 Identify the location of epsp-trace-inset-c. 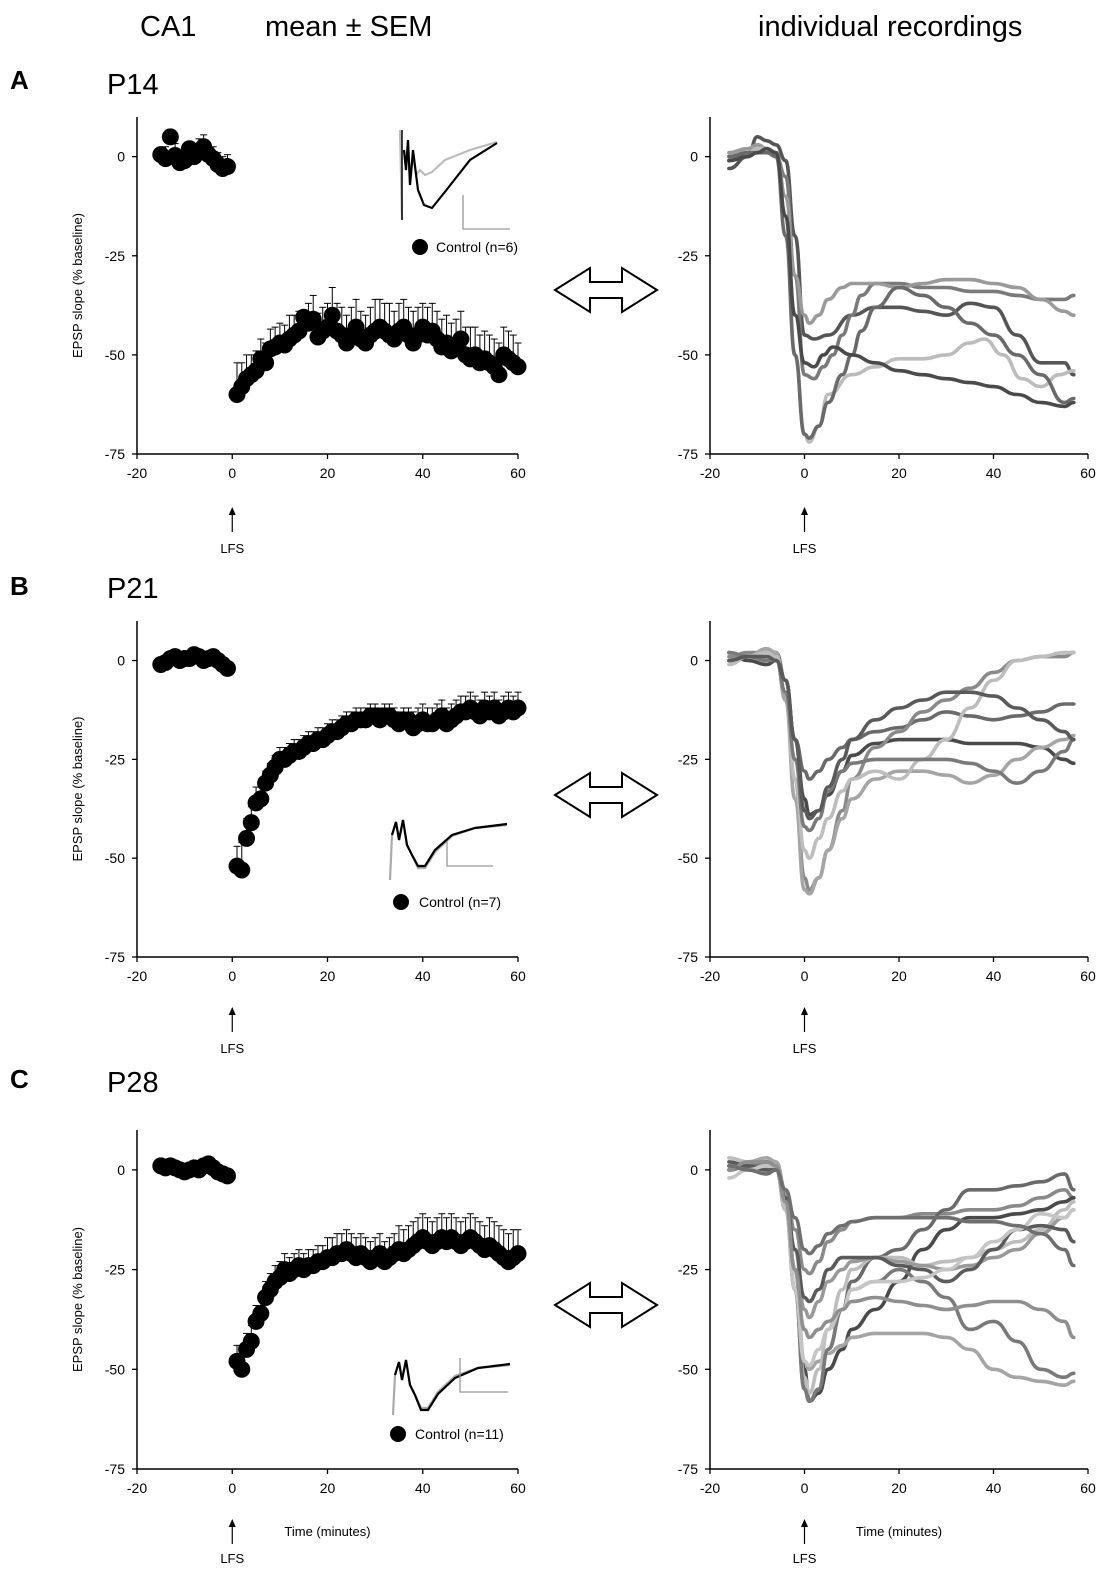
(451, 1387).